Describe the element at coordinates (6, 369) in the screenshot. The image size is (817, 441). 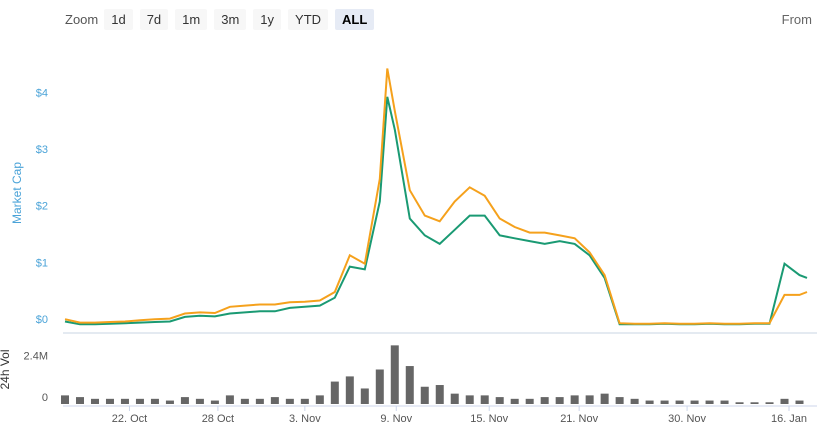
I see `y-axis-title: 24h Vol` at that location.